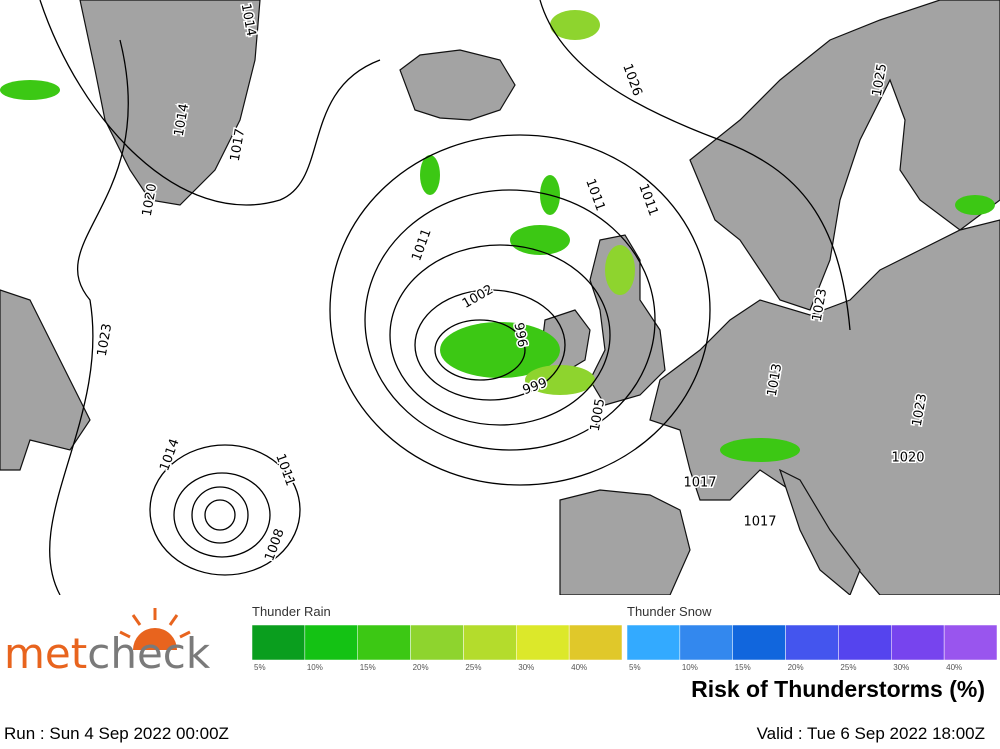  What do you see at coordinates (598, 414) in the screenshot?
I see `isobar-label: 1005` at bounding box center [598, 414].